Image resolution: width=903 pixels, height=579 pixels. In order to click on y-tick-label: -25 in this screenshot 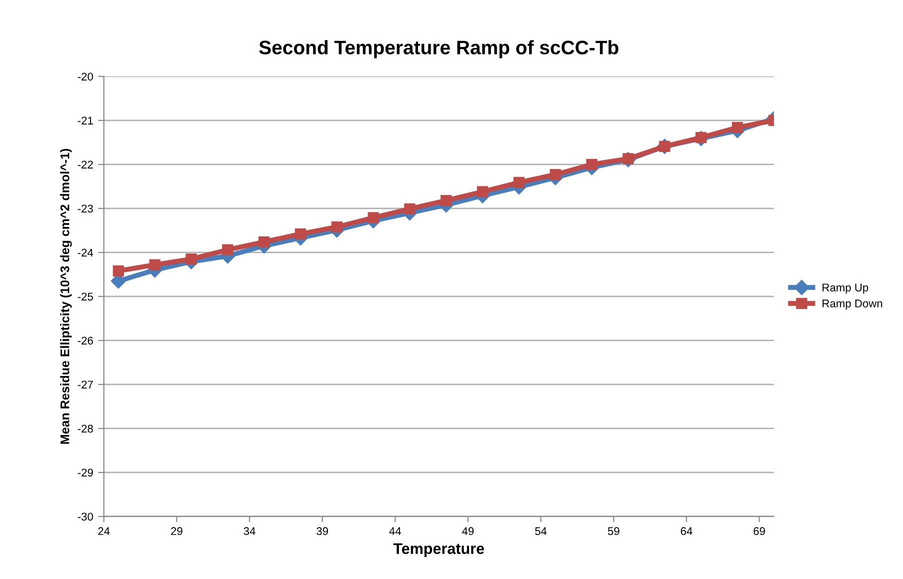, I will do `click(85, 296)`.